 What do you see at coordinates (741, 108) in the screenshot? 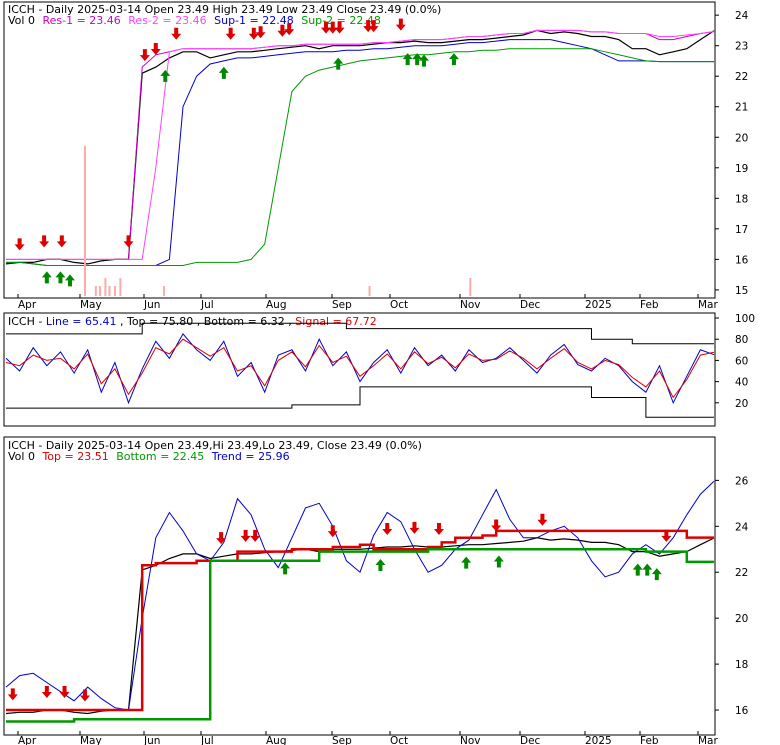
I see `p1-ytick-label: 21` at bounding box center [741, 108].